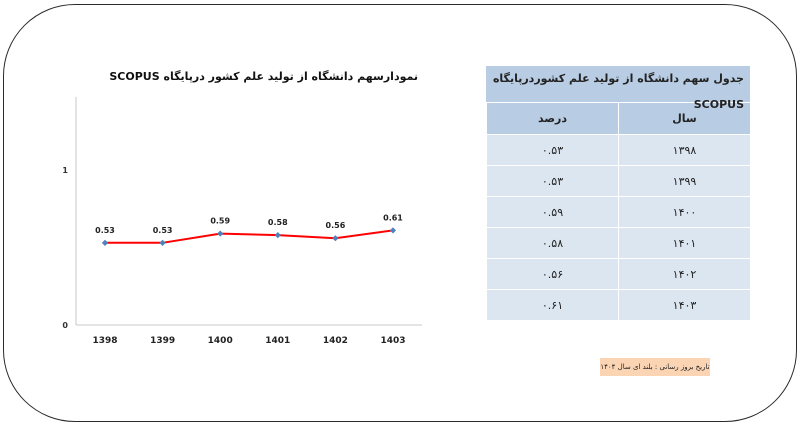 This screenshot has width=811, height=430. Describe the element at coordinates (552, 273) in the screenshot. I see `cell-percent: ۰.۵۶` at that location.